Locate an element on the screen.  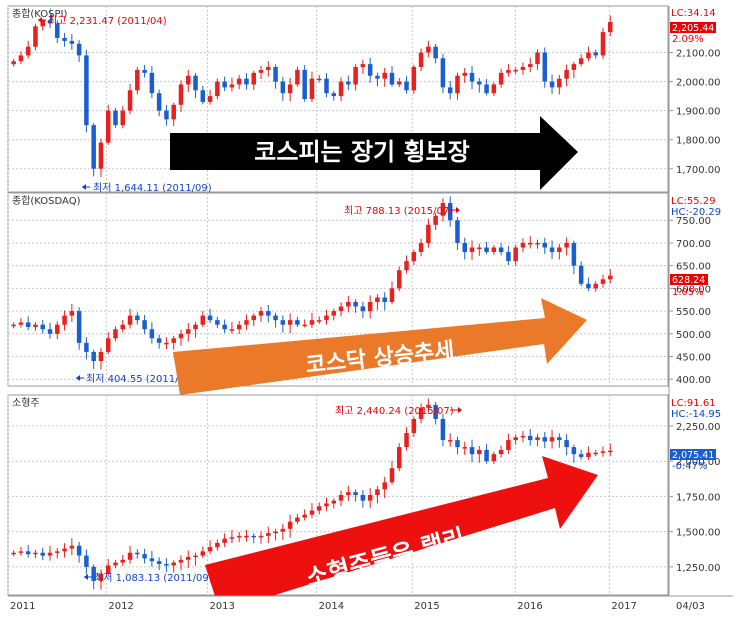
price-badge-kosdaq is located at coordinates (689, 279).